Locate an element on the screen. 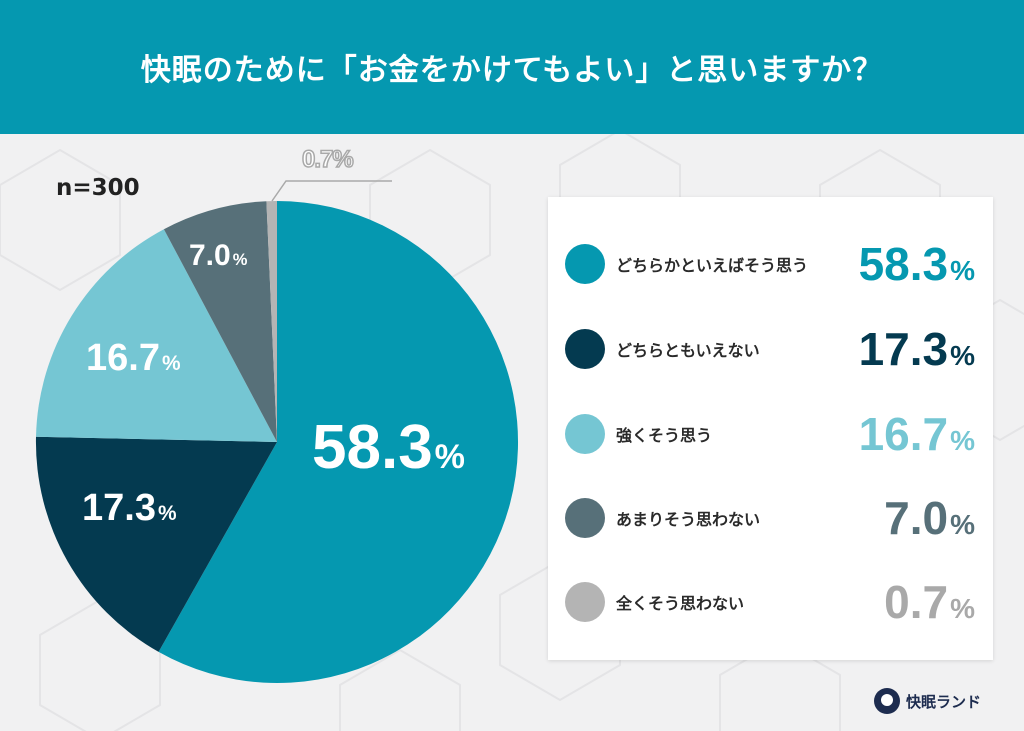 The width and height of the screenshot is (1024, 731). logo-text: 快眠ランド is located at coordinates (944, 701).